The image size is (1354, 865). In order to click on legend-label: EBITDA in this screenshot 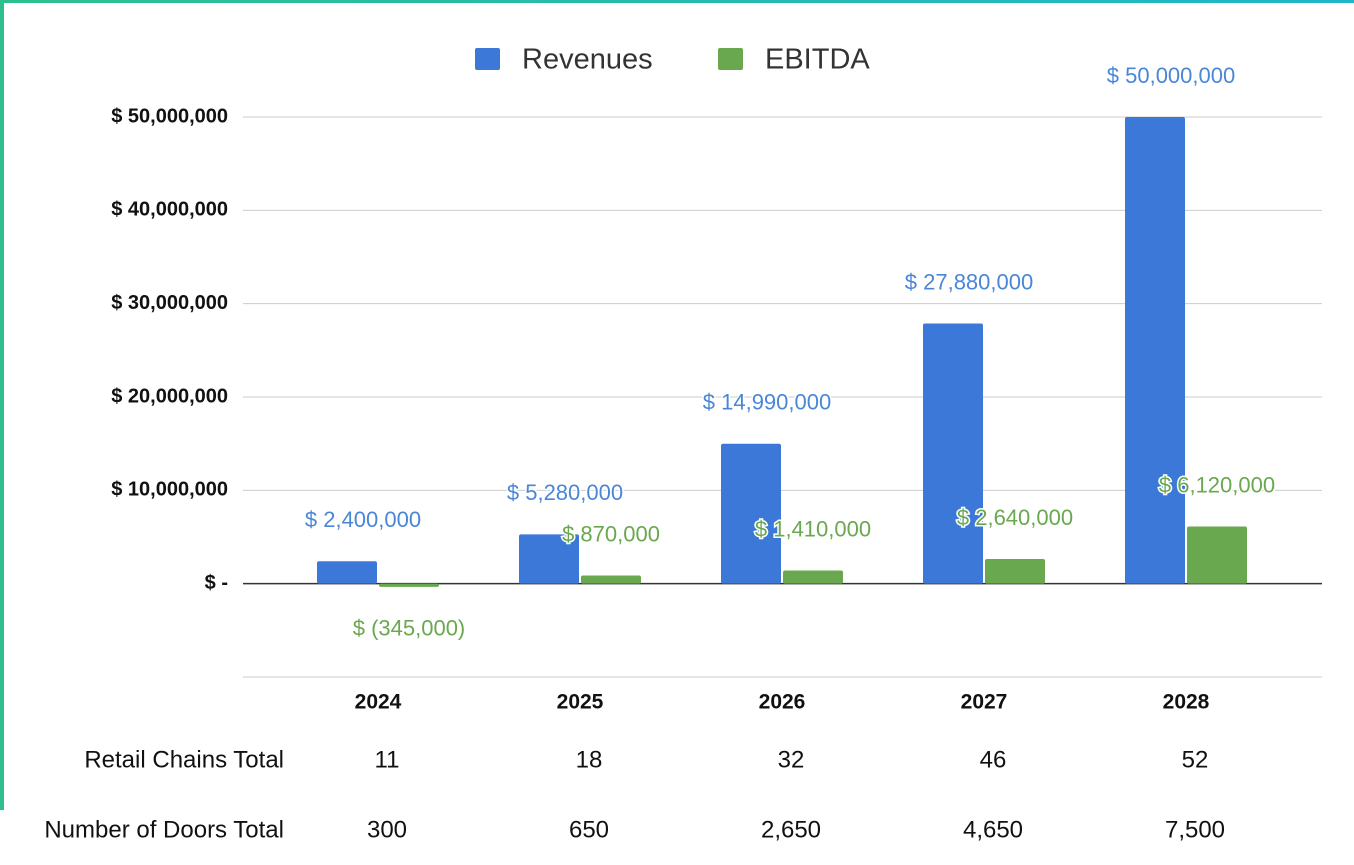, I will do `click(817, 60)`.